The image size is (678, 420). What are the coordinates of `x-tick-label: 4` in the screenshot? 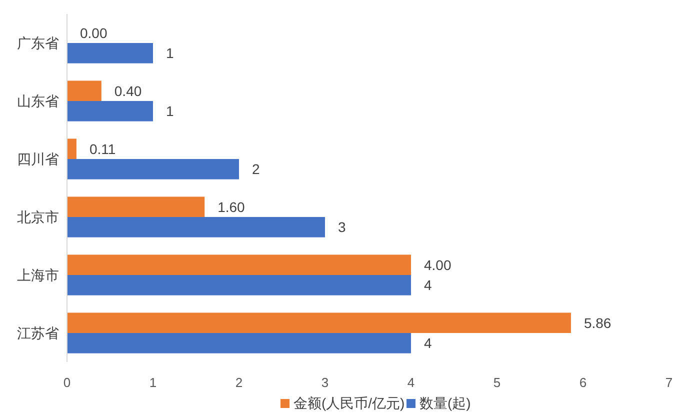 It's located at (411, 382).